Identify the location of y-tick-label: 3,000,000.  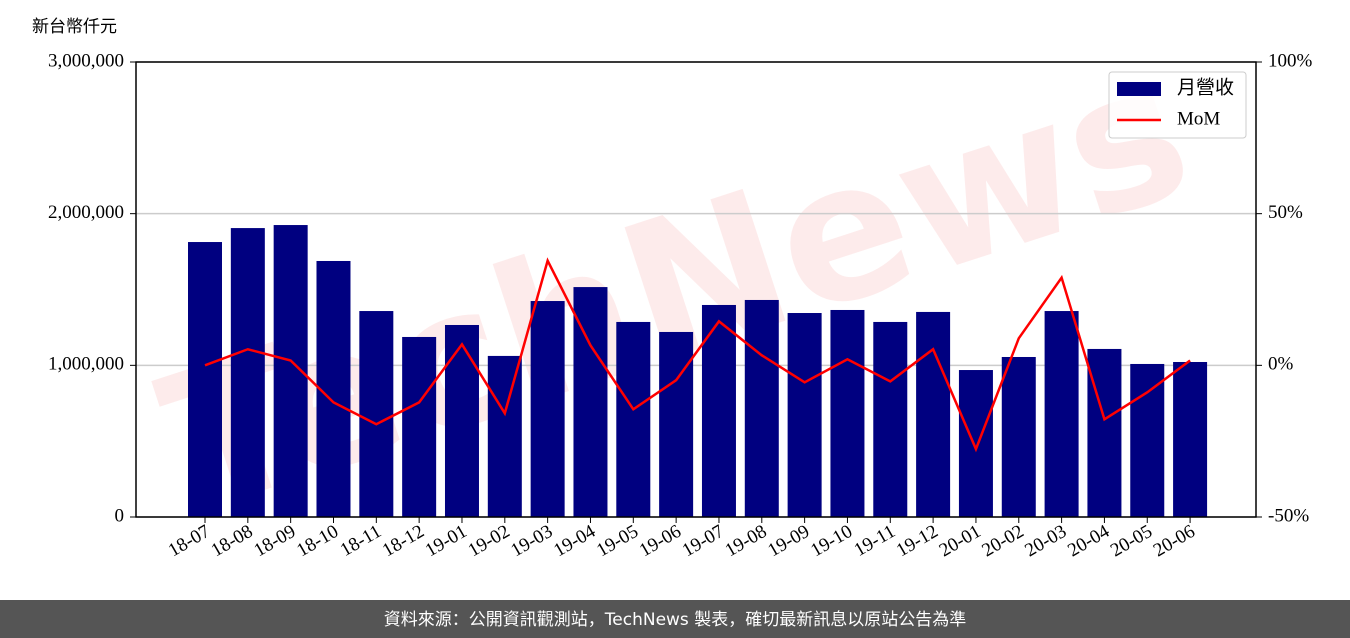
(86, 60).